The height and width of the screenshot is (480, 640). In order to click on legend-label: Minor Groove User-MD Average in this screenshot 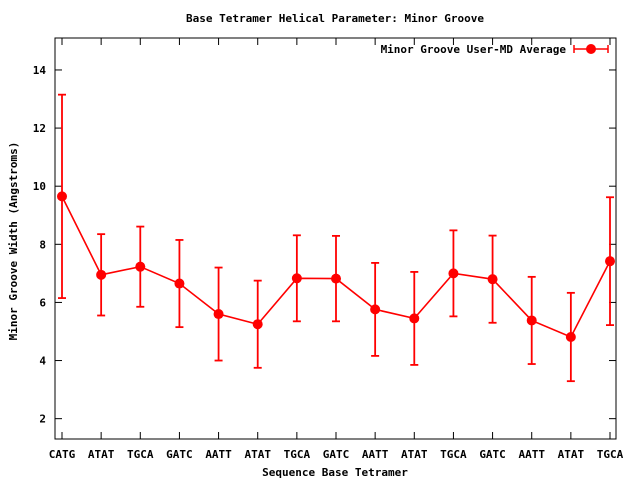, I will do `click(474, 49)`.